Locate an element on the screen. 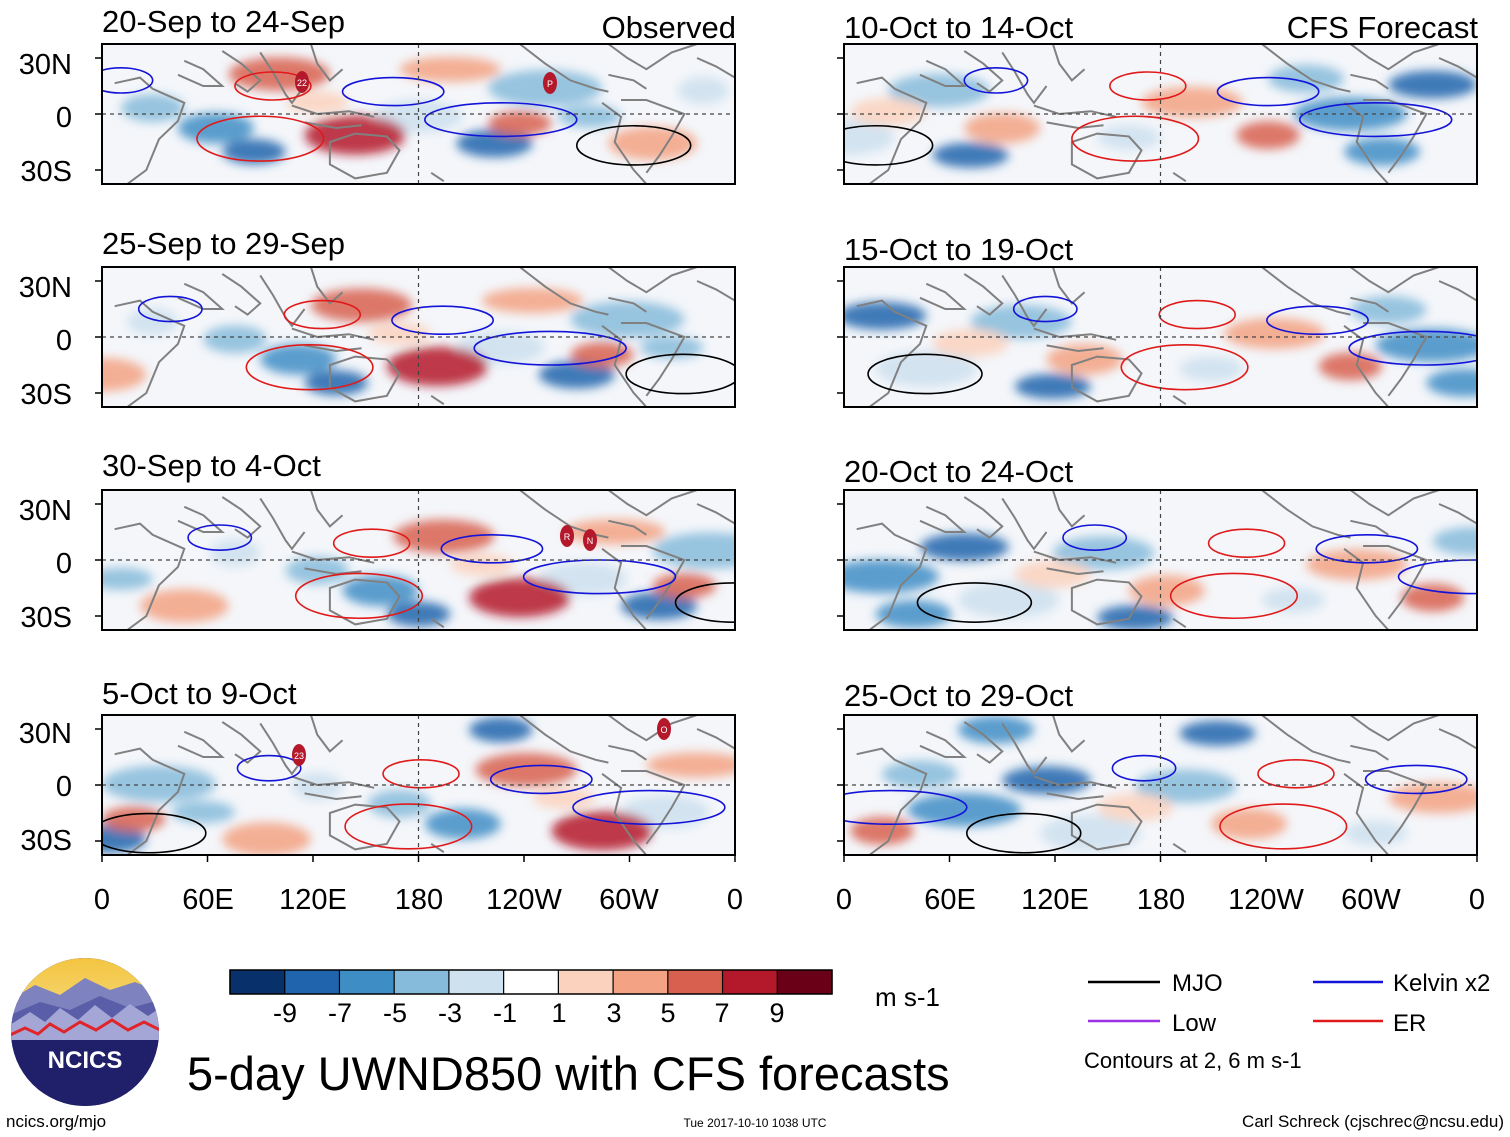 The image size is (1510, 1137). legend-note: Contours at 2, 6 m s-1 is located at coordinates (1193, 1060).